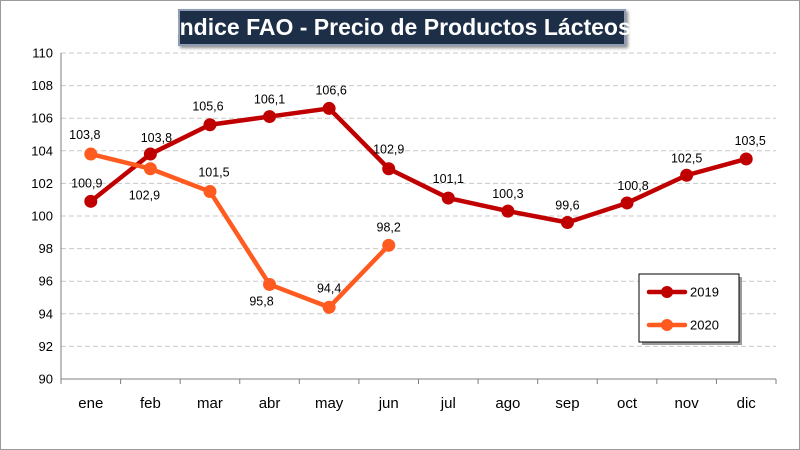  I want to click on y-tick-label: 100, so click(42, 216).